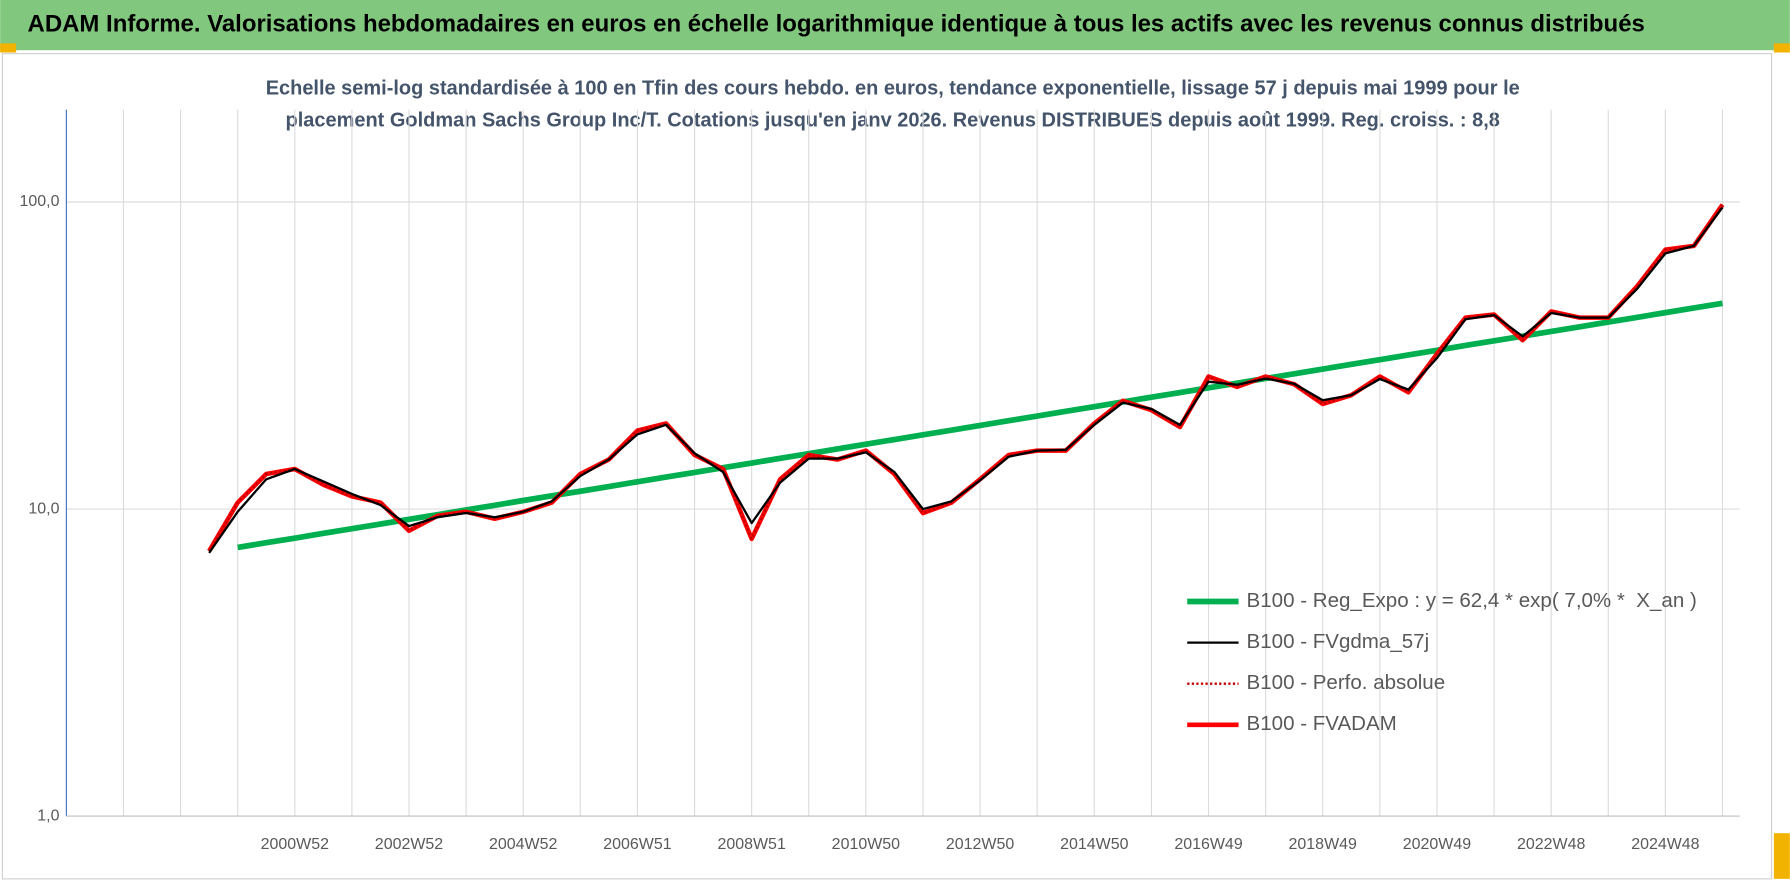  Describe the element at coordinates (48, 815) in the screenshot. I see `y-tick-label: 1,0` at that location.